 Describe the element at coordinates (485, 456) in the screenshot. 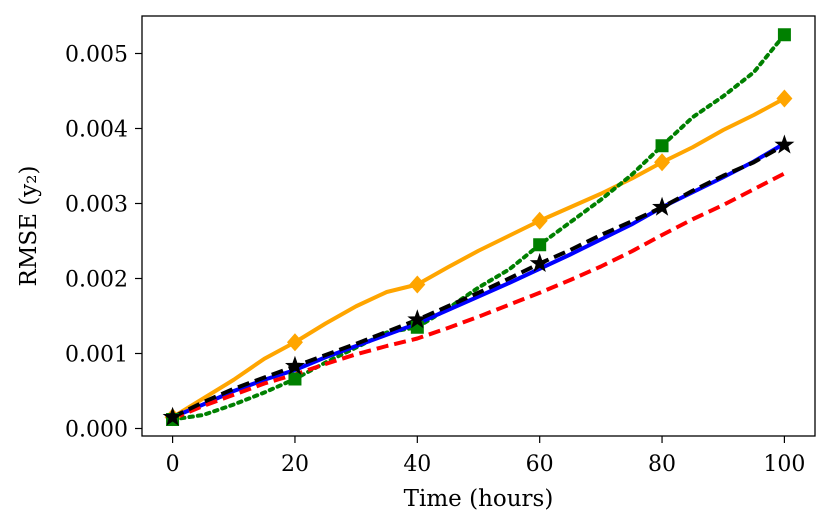

I see `x-axis: 0 20 40 60 80 100` at that location.